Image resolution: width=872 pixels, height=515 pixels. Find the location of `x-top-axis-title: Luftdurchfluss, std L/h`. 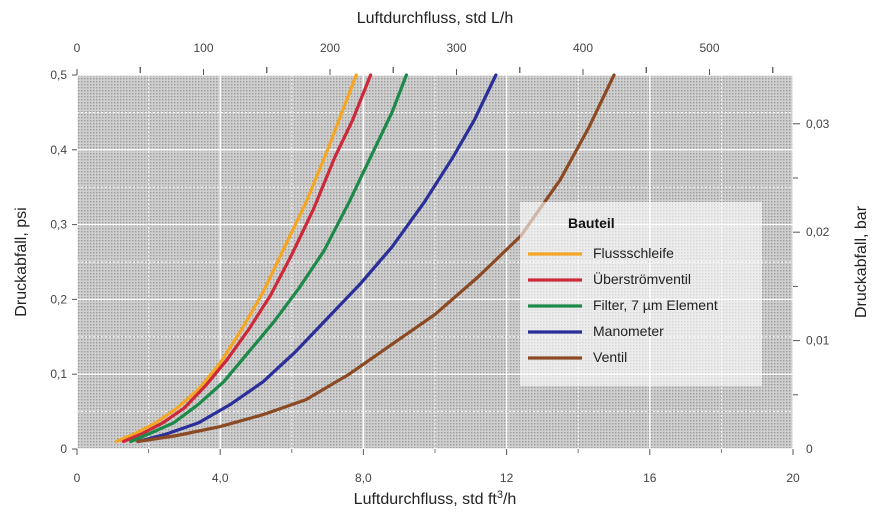

x-top-axis-title: Luftdurchfluss, std L/h is located at coordinates (435, 18).